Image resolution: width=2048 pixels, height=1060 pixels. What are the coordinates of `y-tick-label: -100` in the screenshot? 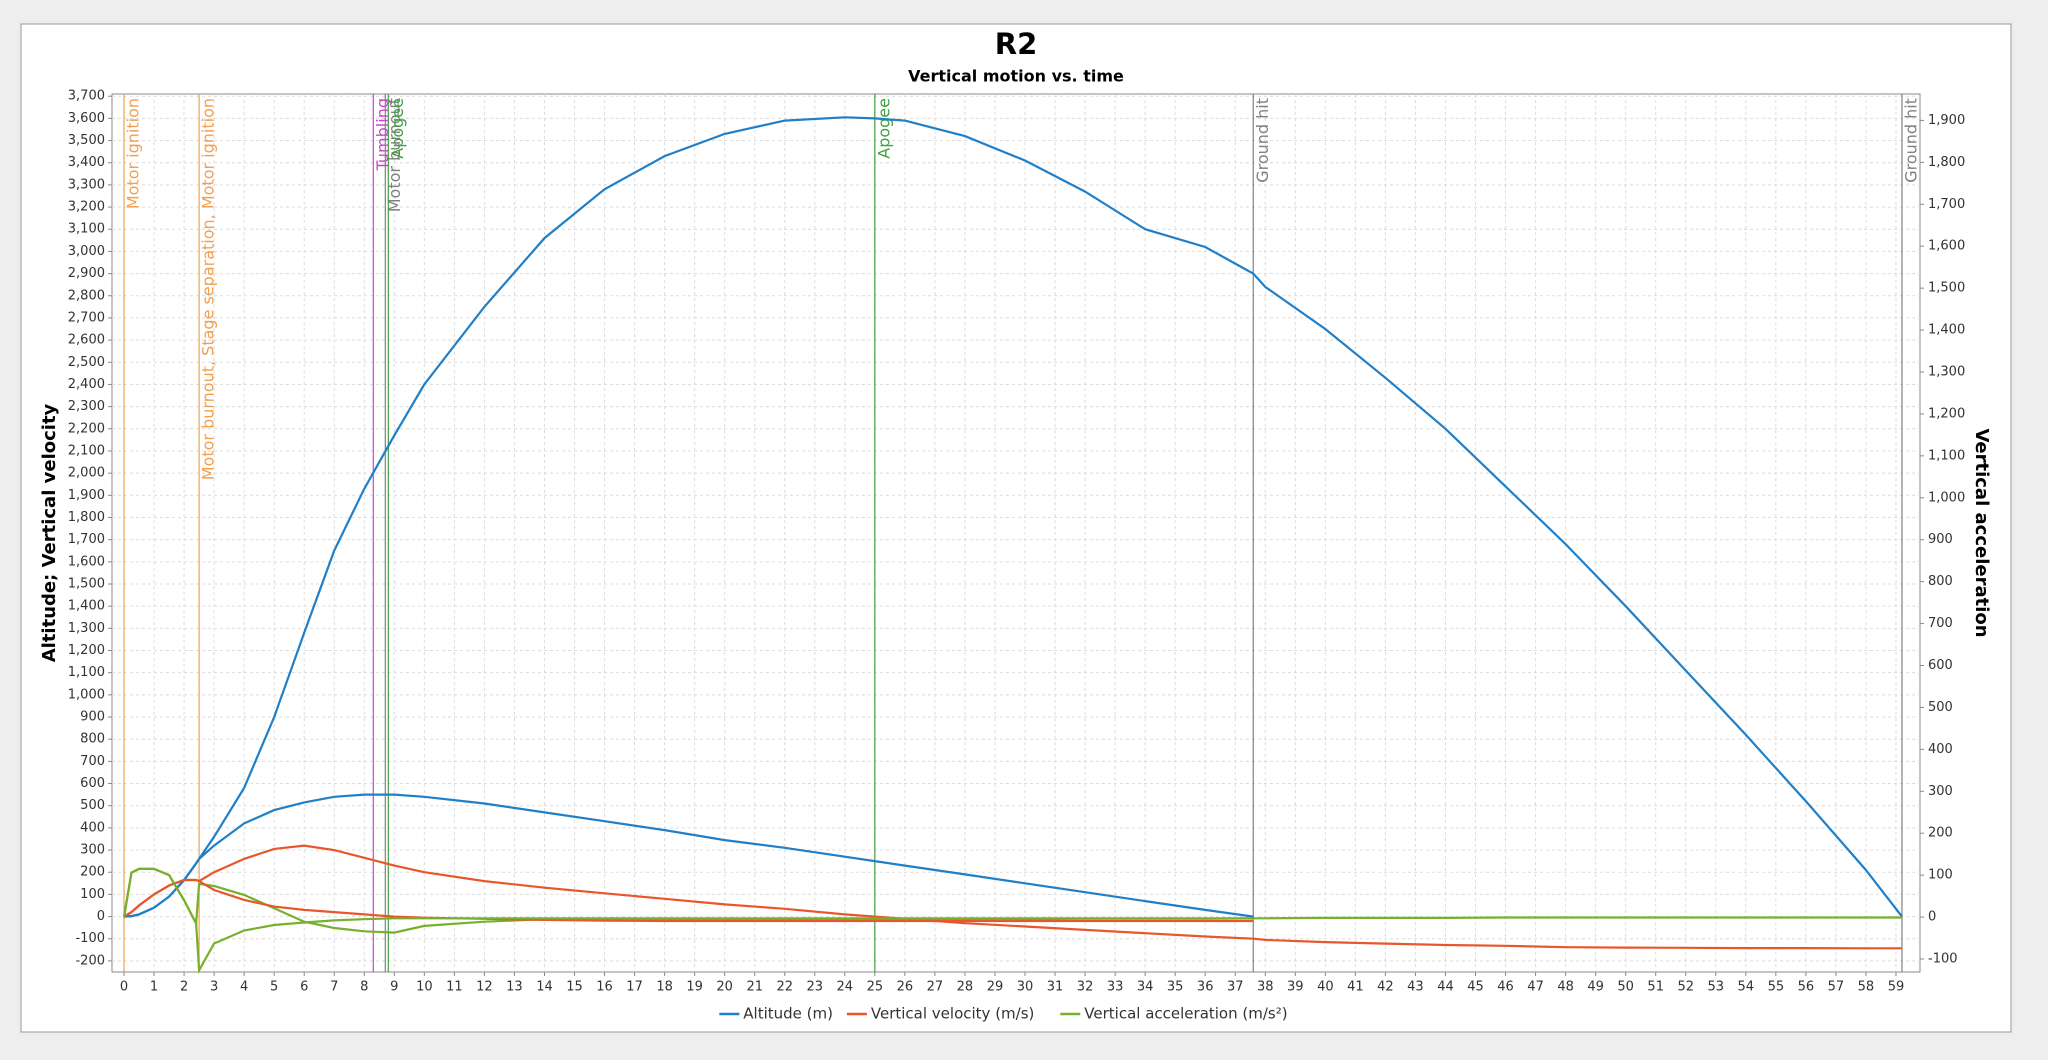 It's located at (90, 938).